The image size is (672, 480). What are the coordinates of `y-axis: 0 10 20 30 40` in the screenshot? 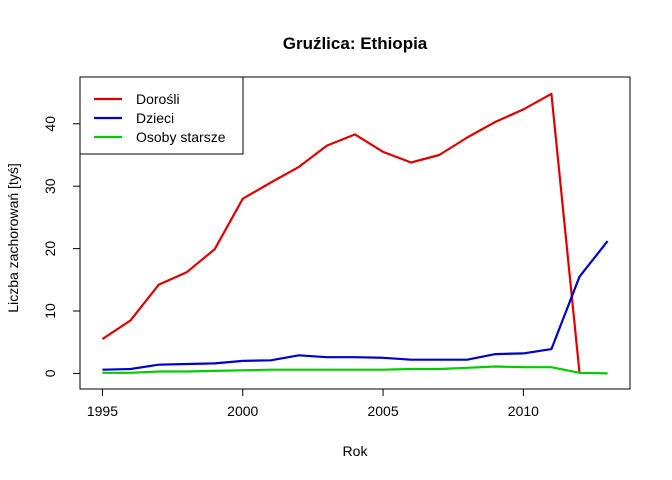 It's located at (61, 246).